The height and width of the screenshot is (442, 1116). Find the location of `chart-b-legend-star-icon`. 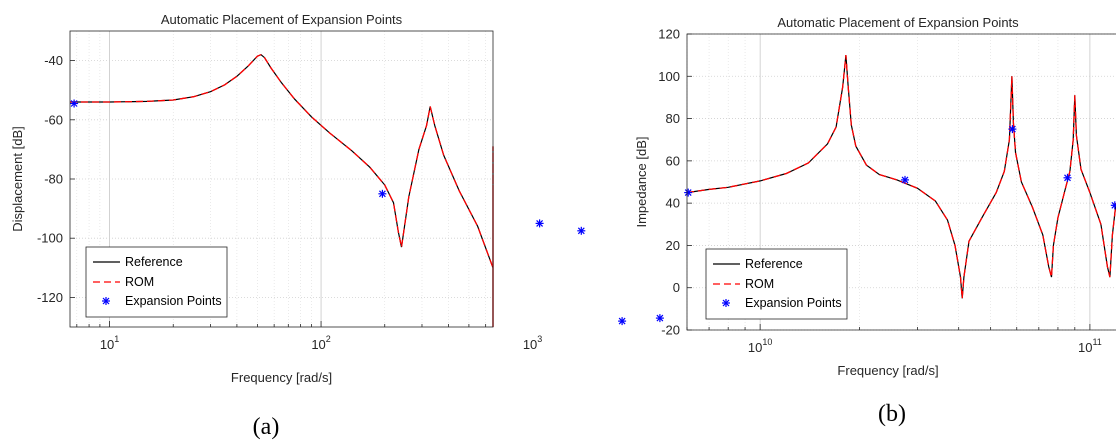

chart-b-legend-star-icon is located at coordinates (726, 303).